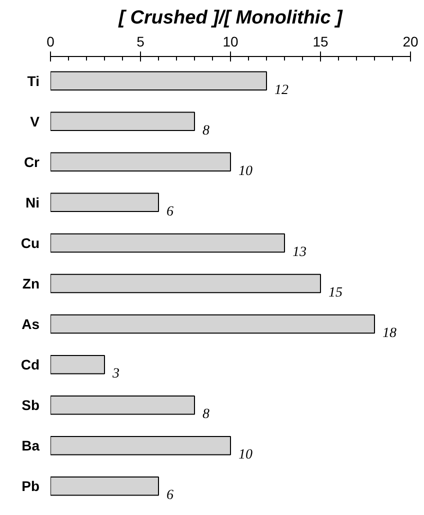  I want to click on y-tick-label: Pb, so click(31, 486).